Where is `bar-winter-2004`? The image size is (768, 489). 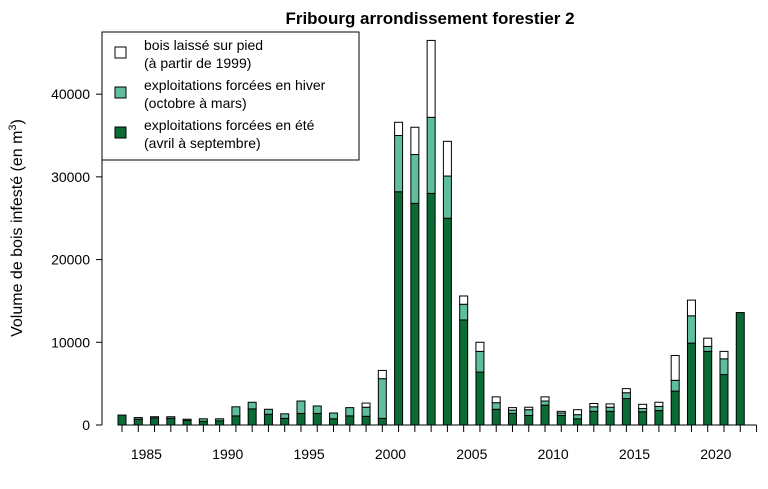 bar-winter-2004 is located at coordinates (447, 197).